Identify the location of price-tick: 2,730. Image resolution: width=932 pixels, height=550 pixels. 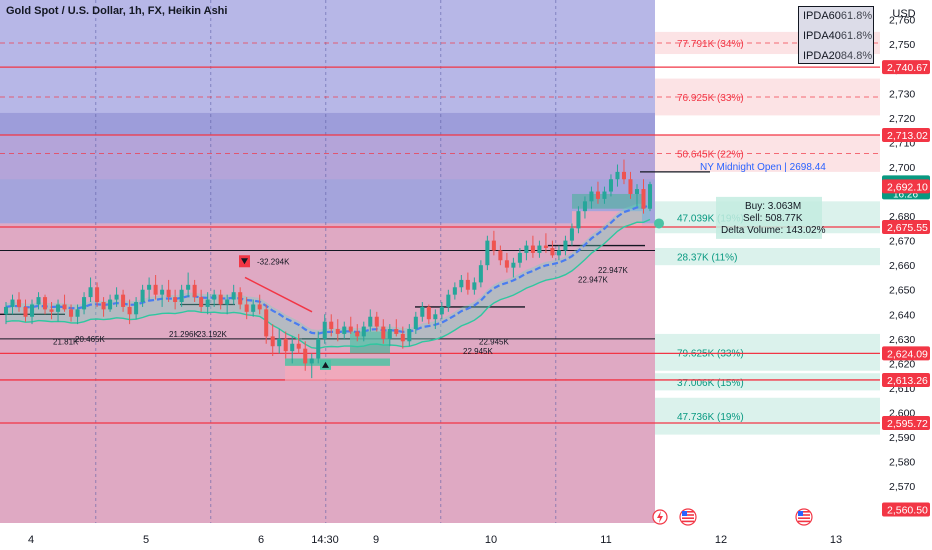
(902, 94).